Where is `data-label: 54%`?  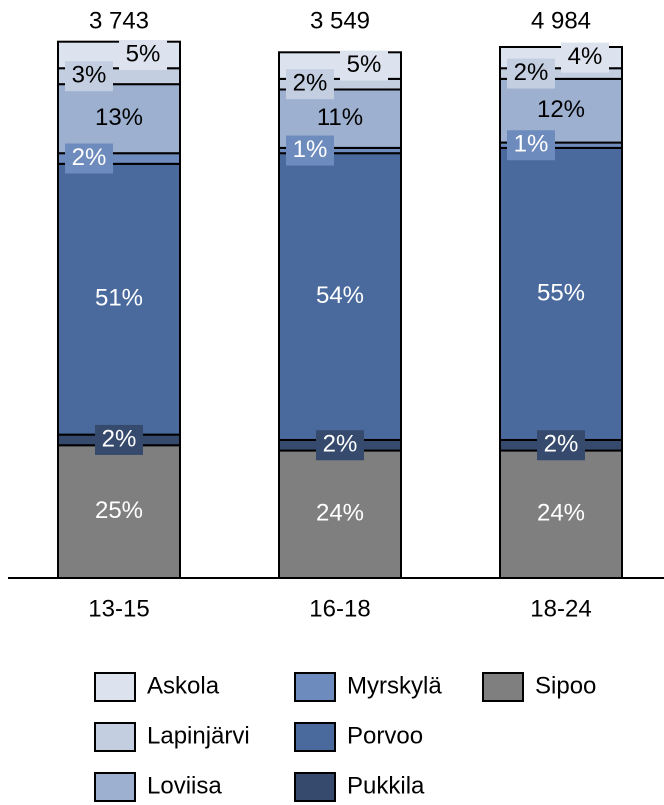 data-label: 54% is located at coordinates (340, 295).